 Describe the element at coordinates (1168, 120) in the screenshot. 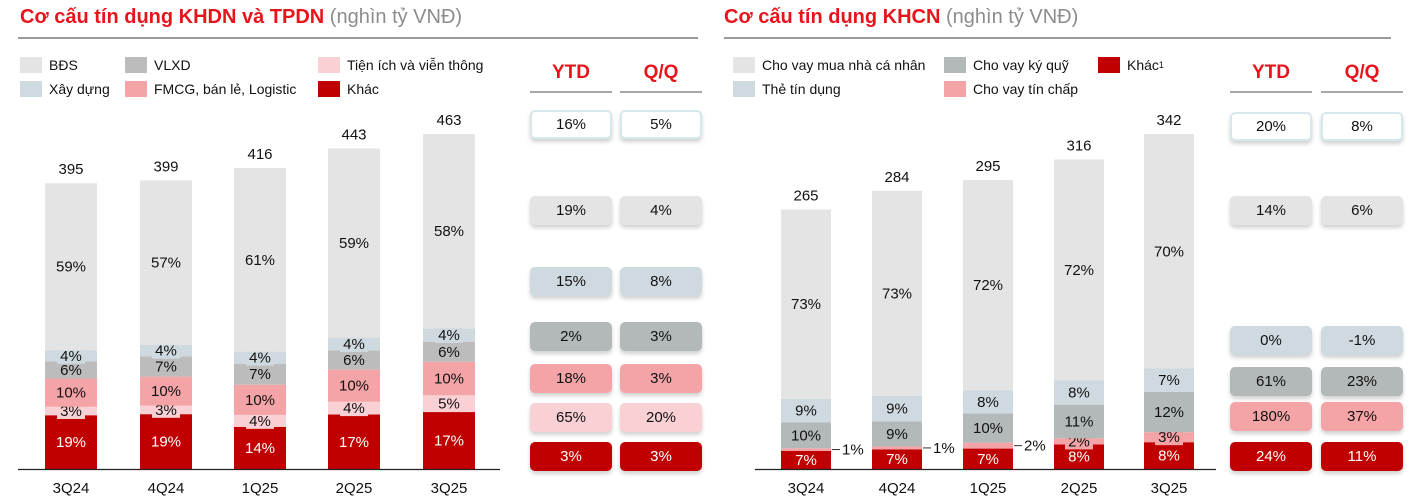

I see `total-label: 342` at that location.